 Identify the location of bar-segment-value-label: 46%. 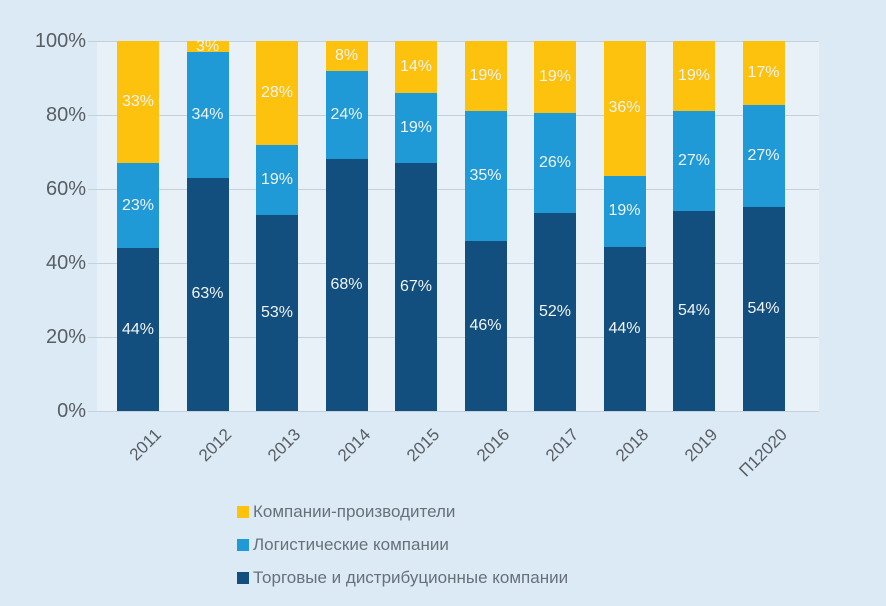
(485, 325).